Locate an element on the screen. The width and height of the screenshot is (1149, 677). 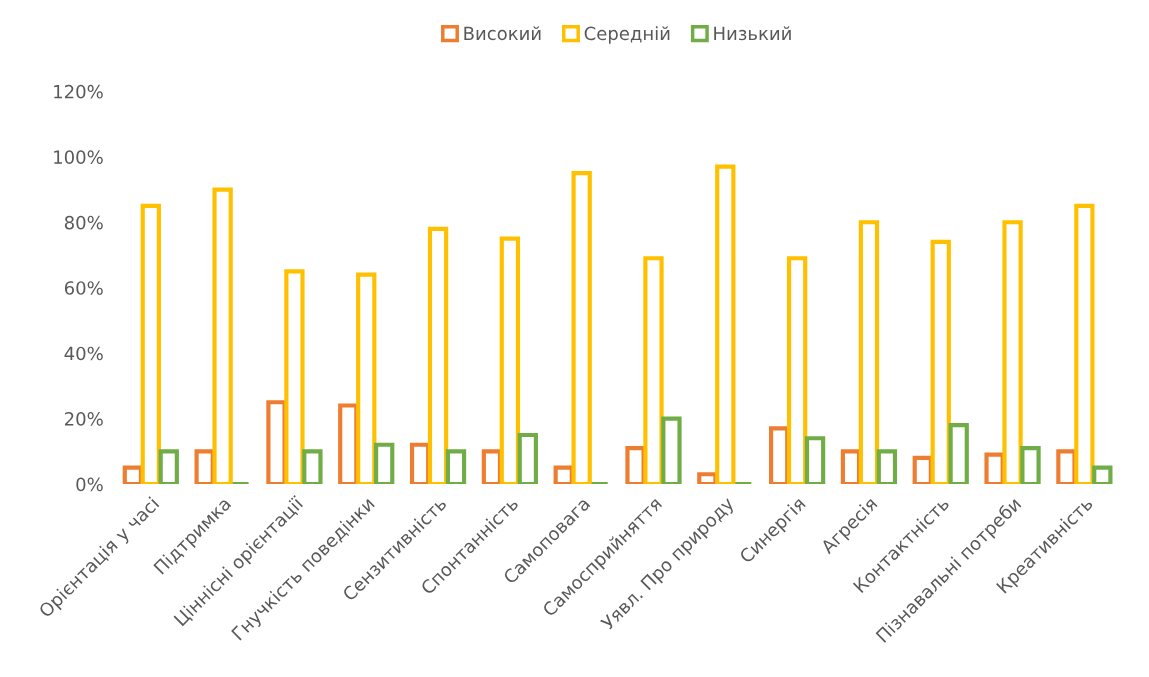
legend-label: Середній is located at coordinates (627, 35).